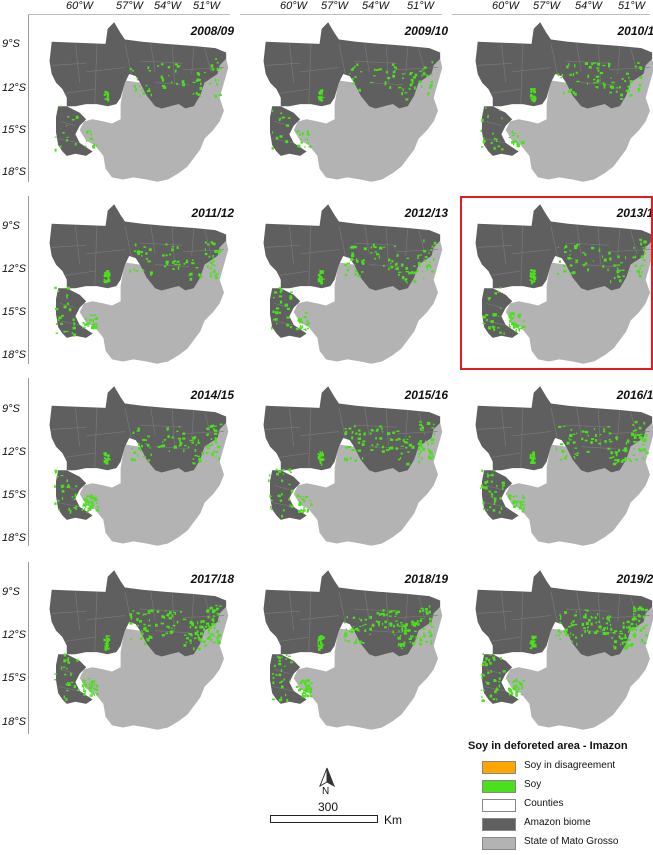 The width and height of the screenshot is (653, 855). Describe the element at coordinates (129, 14) in the screenshot. I see `top-rule` at that location.